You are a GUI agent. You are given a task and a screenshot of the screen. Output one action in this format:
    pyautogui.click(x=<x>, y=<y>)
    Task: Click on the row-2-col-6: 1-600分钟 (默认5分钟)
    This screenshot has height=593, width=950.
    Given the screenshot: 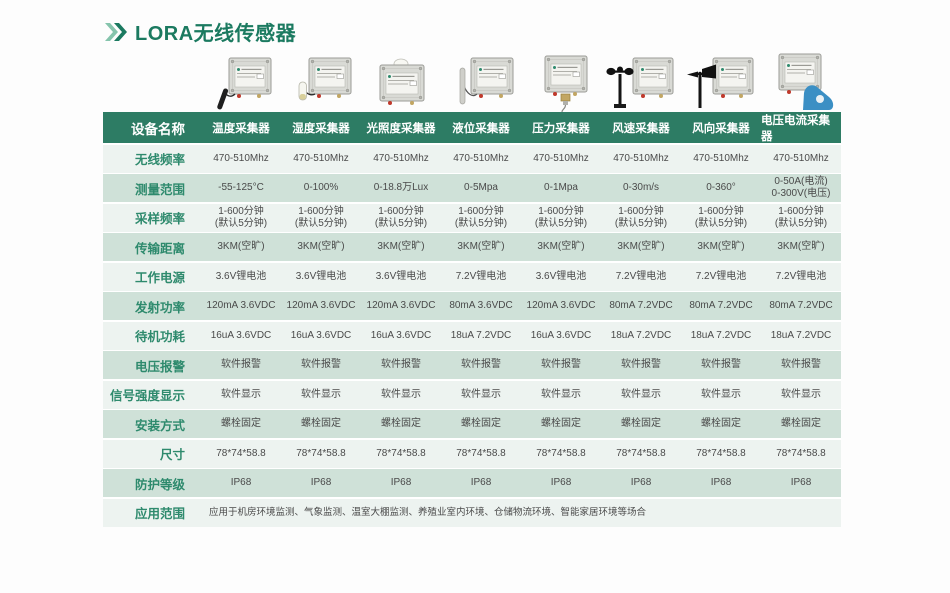 What is the action you would take?
    pyautogui.click(x=721, y=217)
    